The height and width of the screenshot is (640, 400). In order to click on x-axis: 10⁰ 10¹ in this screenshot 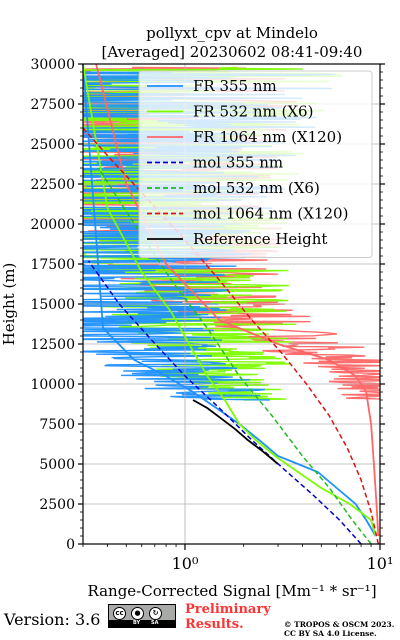, I will do `click(238, 558)`.